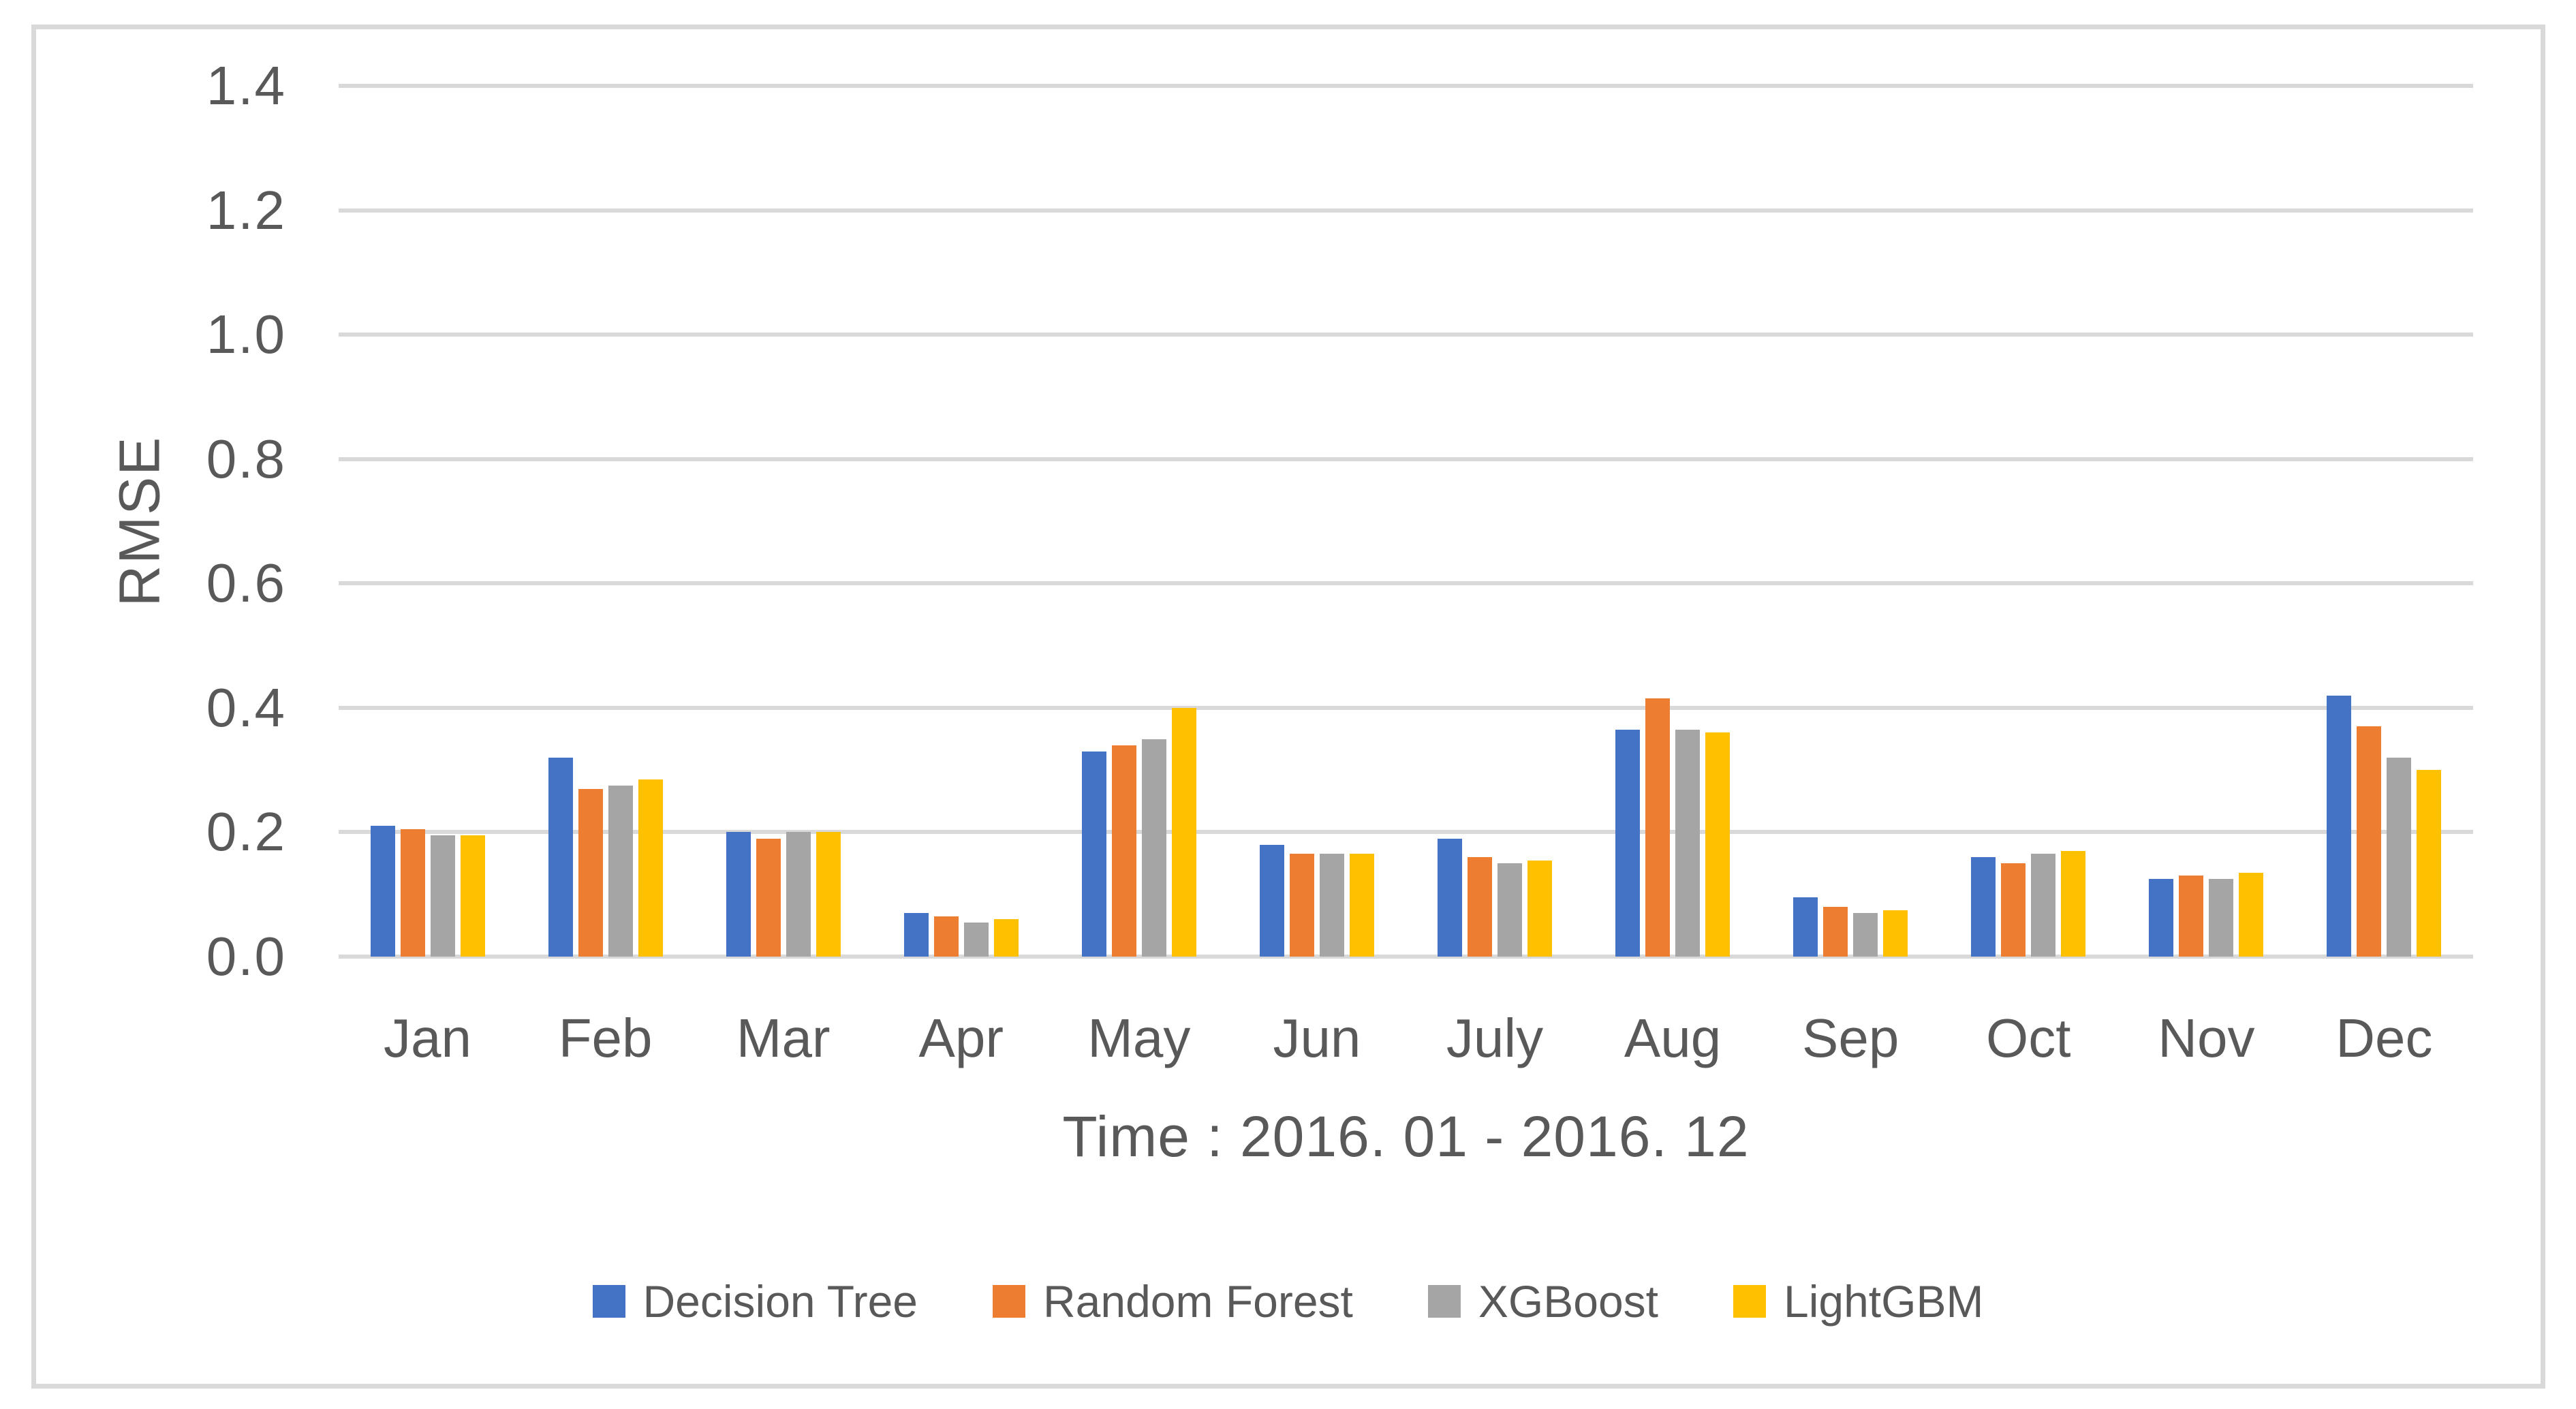  What do you see at coordinates (828, 894) in the screenshot?
I see `bar-Mar-lightgbm` at bounding box center [828, 894].